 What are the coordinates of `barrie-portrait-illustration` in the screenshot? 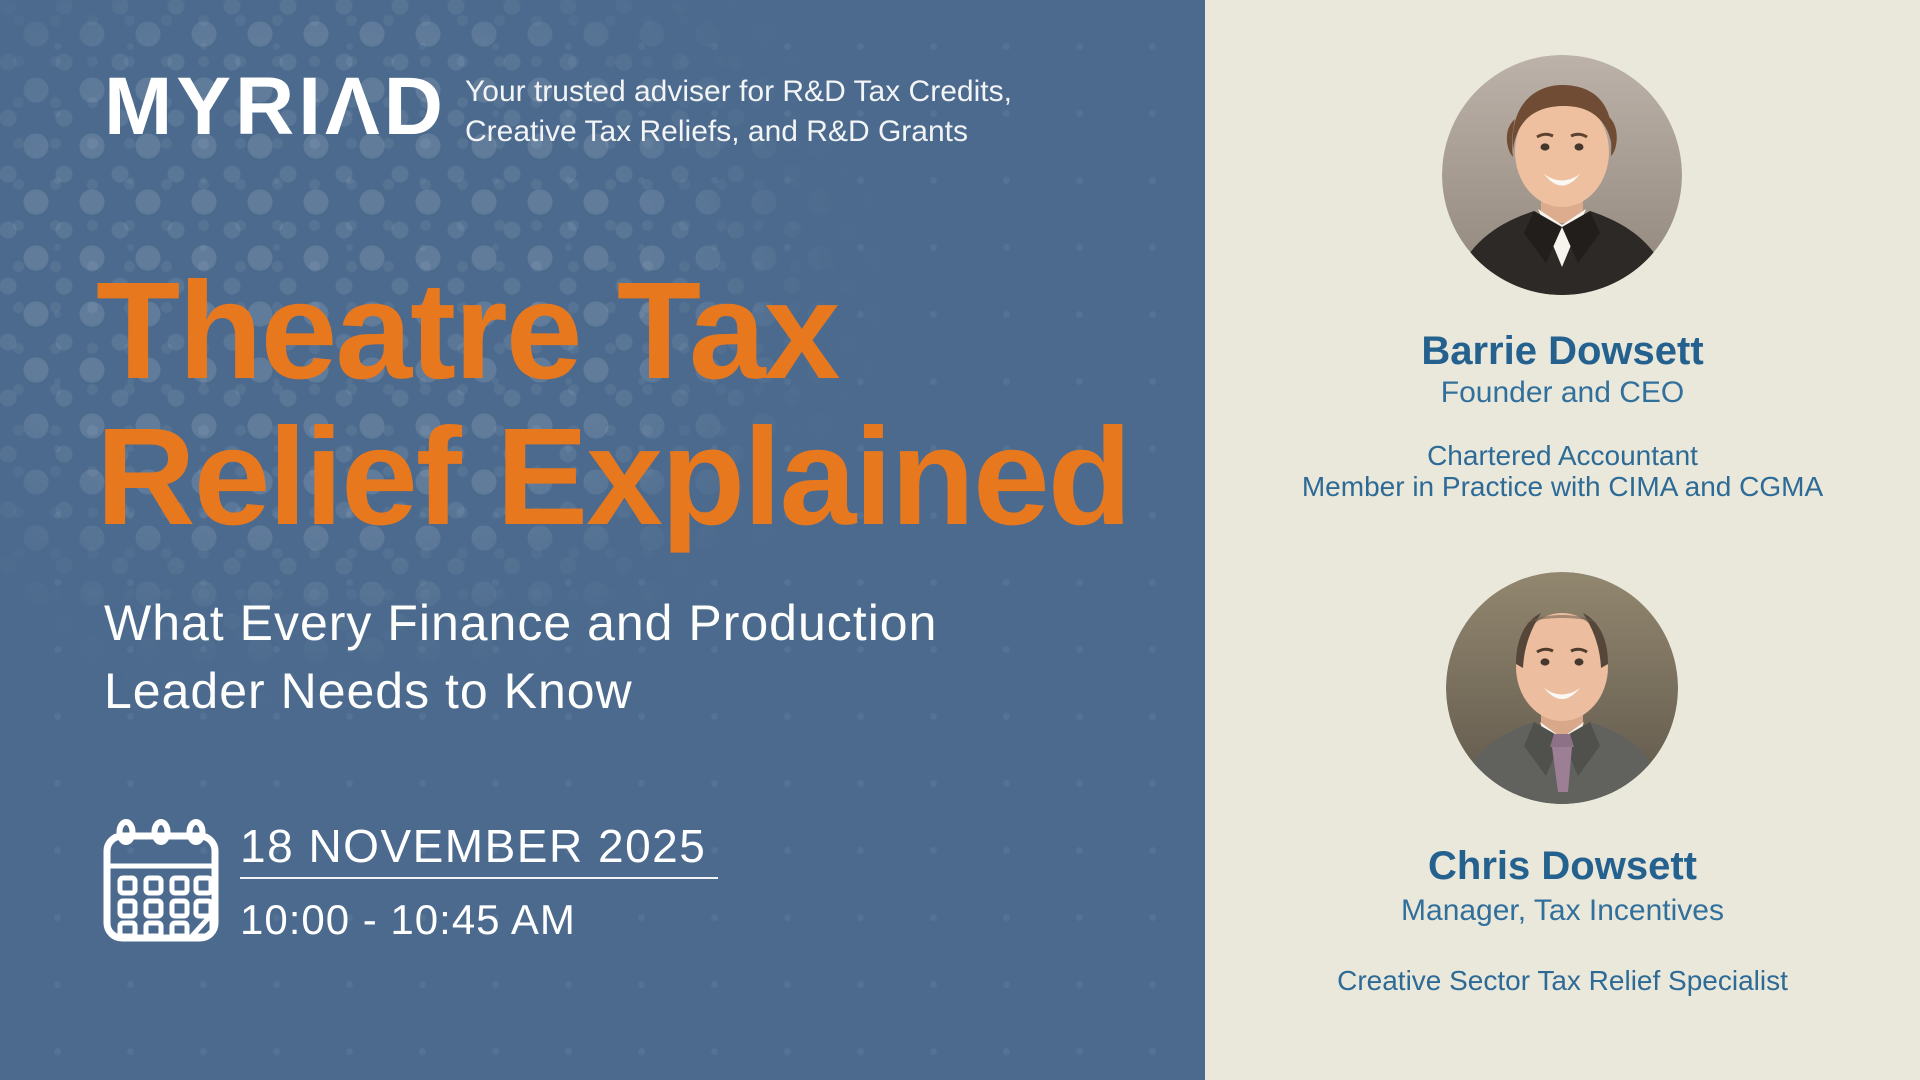 It's located at (1562, 175).